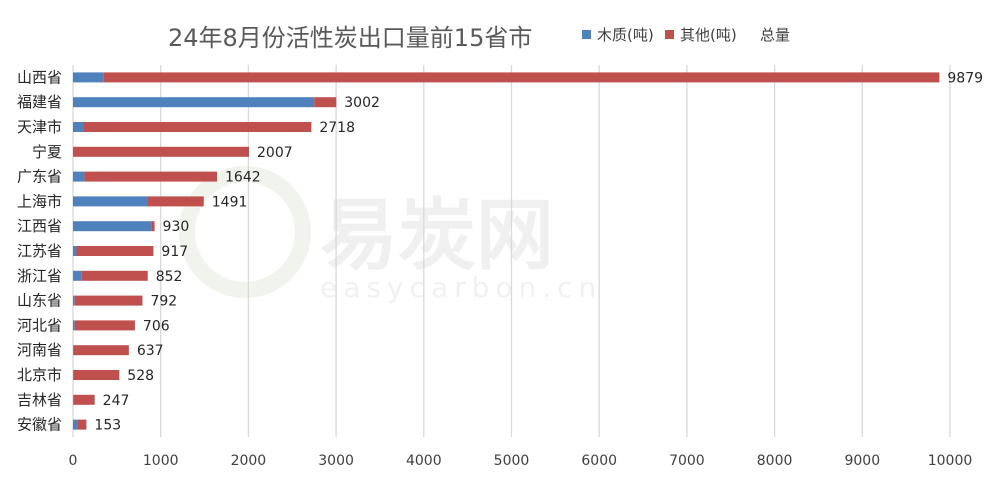 Image resolution: width=1000 pixels, height=489 pixels. What do you see at coordinates (161, 461) in the screenshot?
I see `x-tick-label: 1000` at bounding box center [161, 461].